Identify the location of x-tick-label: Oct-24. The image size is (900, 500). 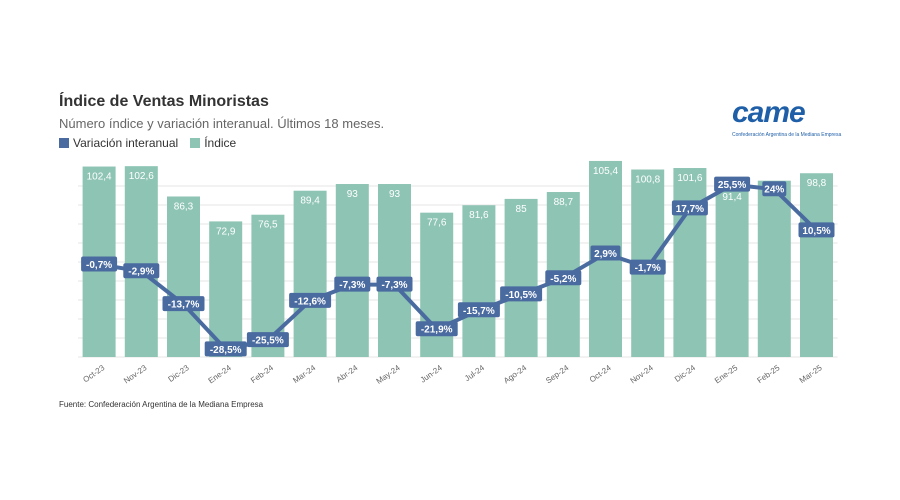
(600, 373).